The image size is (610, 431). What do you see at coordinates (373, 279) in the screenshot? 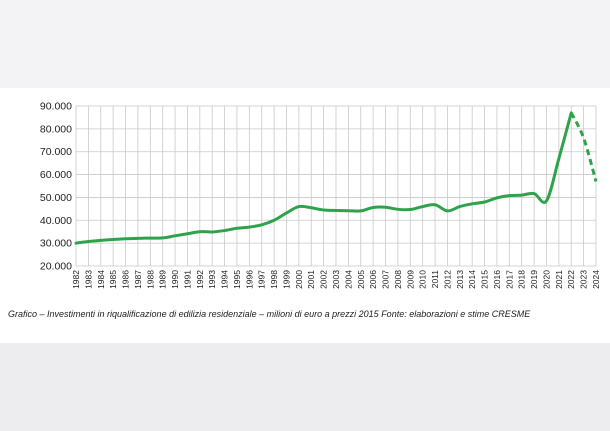
I see `x-tick-label: 2006` at bounding box center [373, 279].